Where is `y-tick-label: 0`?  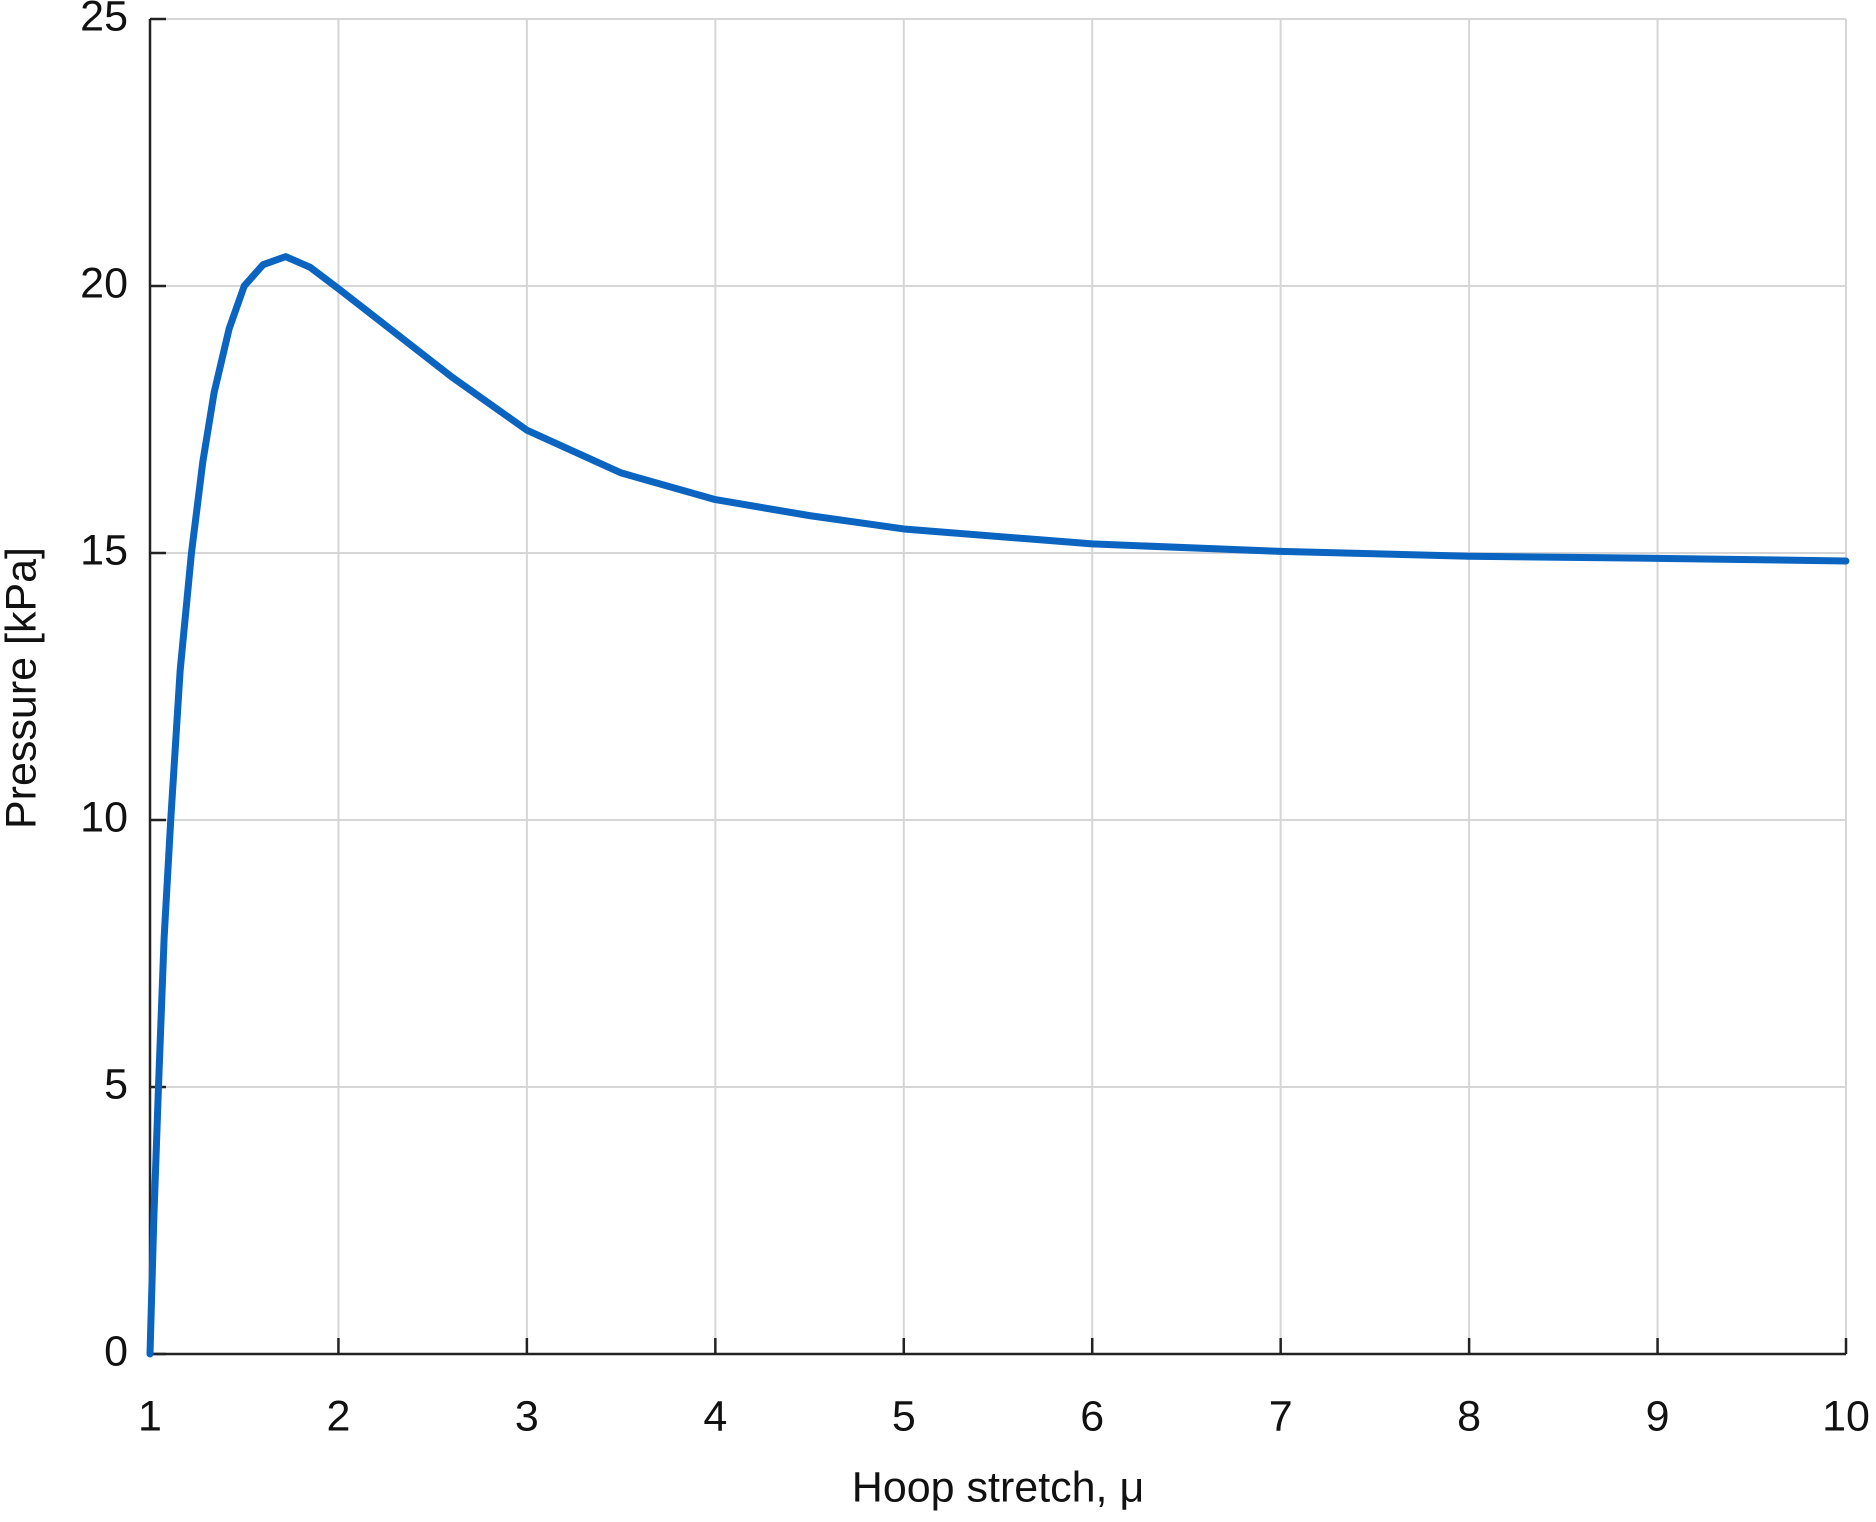 y-tick-label: 0 is located at coordinates (116, 1351).